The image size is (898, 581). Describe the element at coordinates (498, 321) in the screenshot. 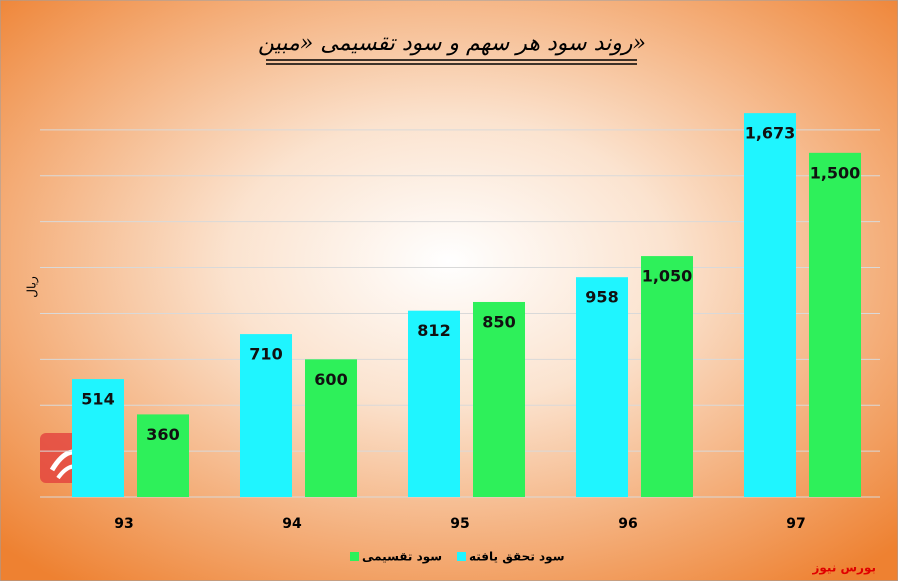

I see `value-label: 850` at that location.